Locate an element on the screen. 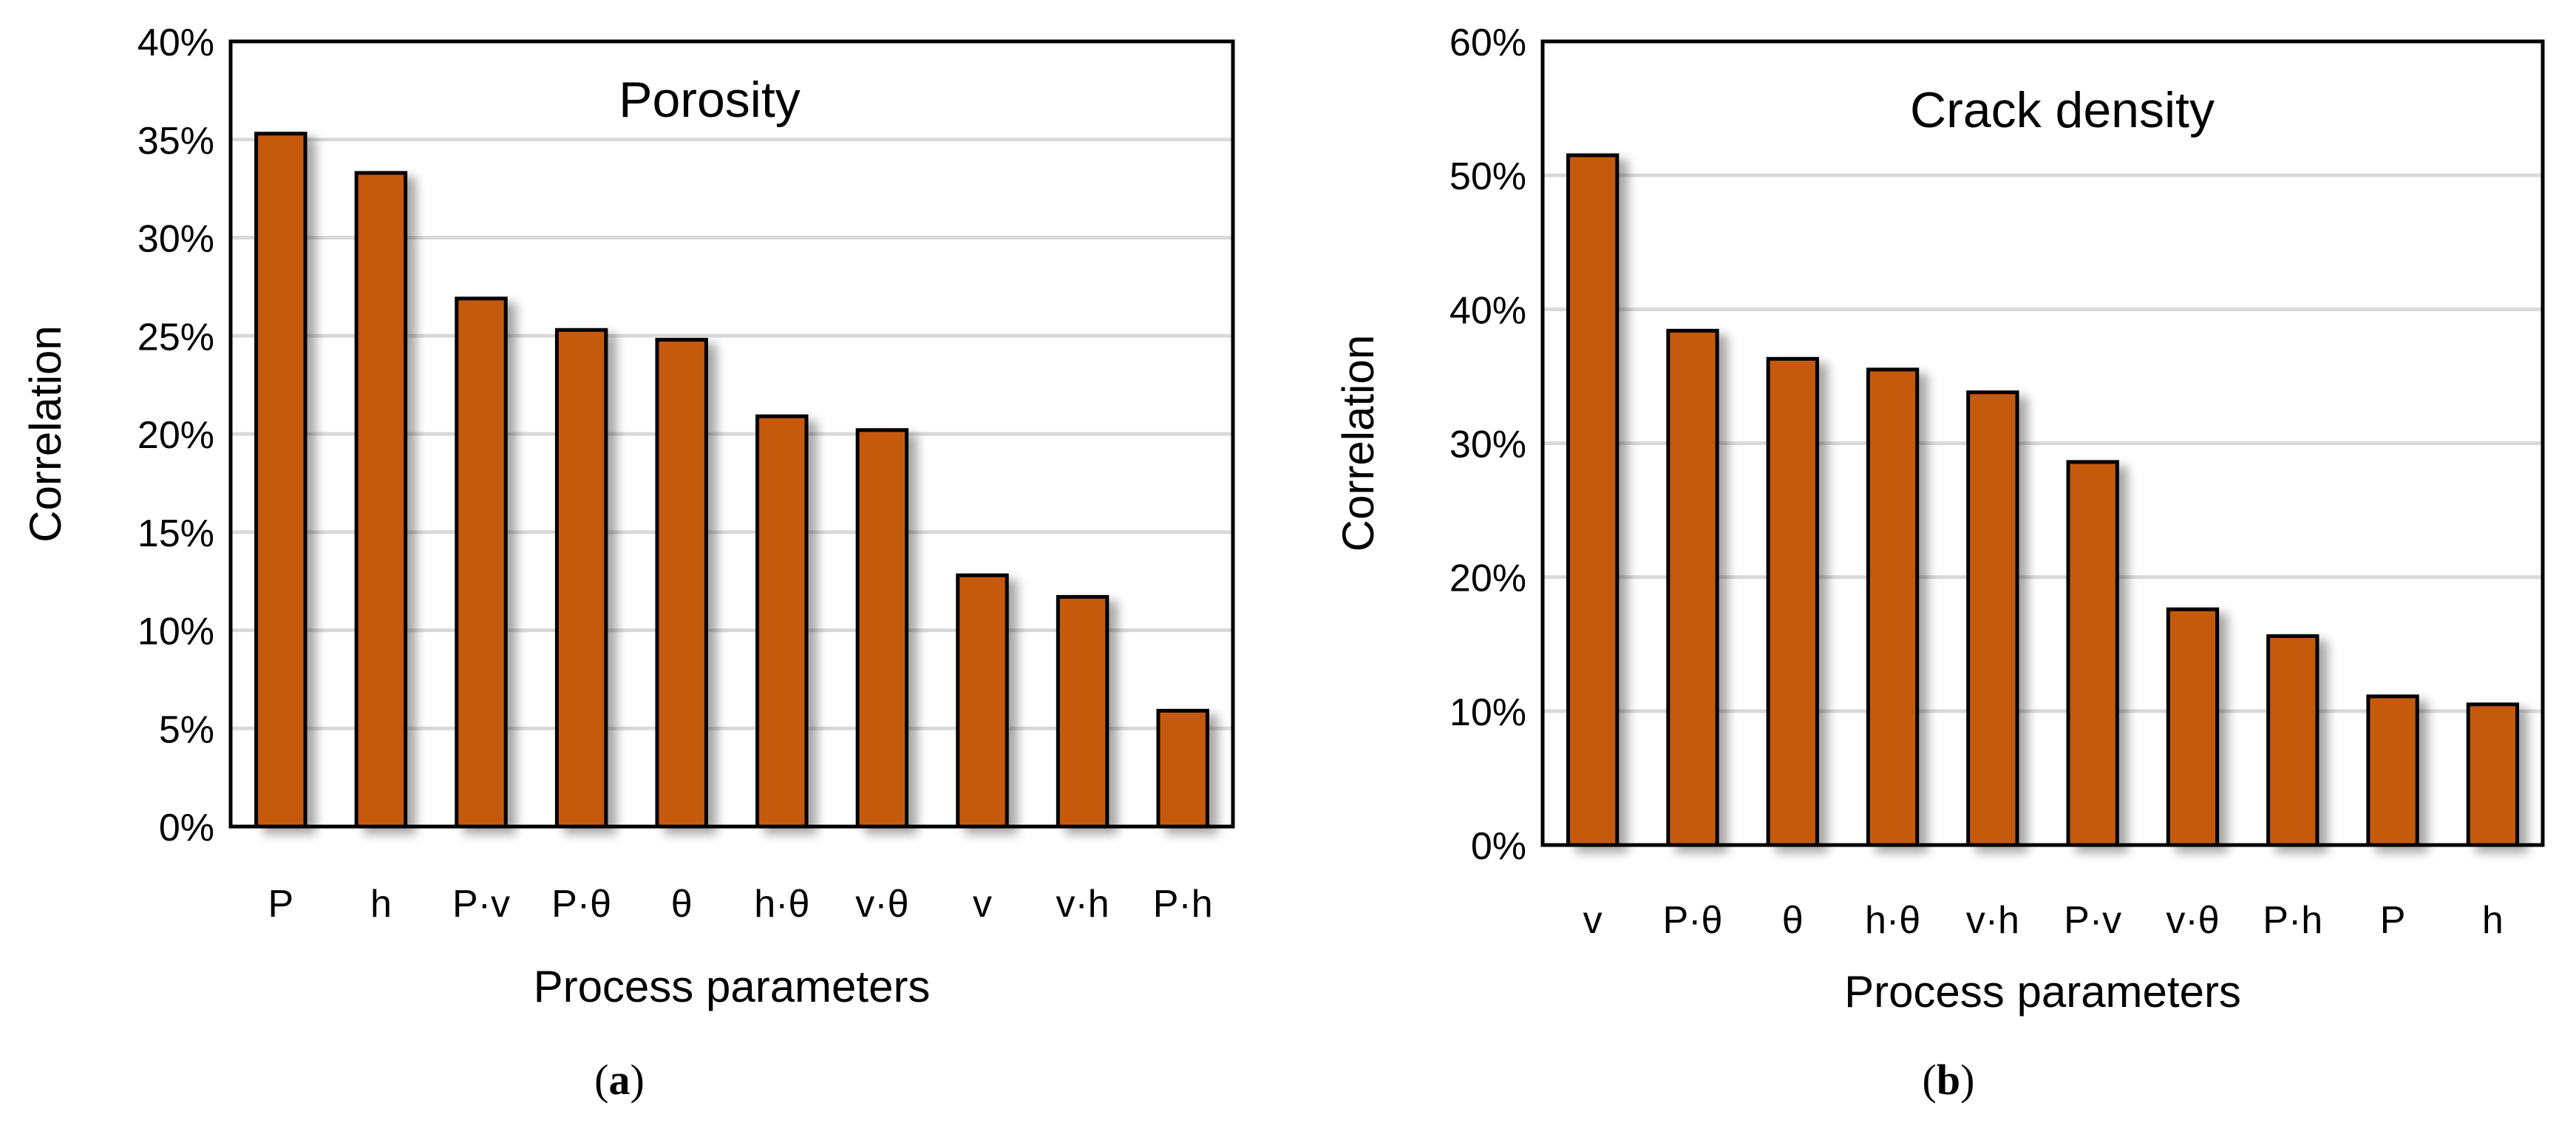 This screenshot has height=1123, width=2576. panel-letter: b is located at coordinates (1948, 1080).